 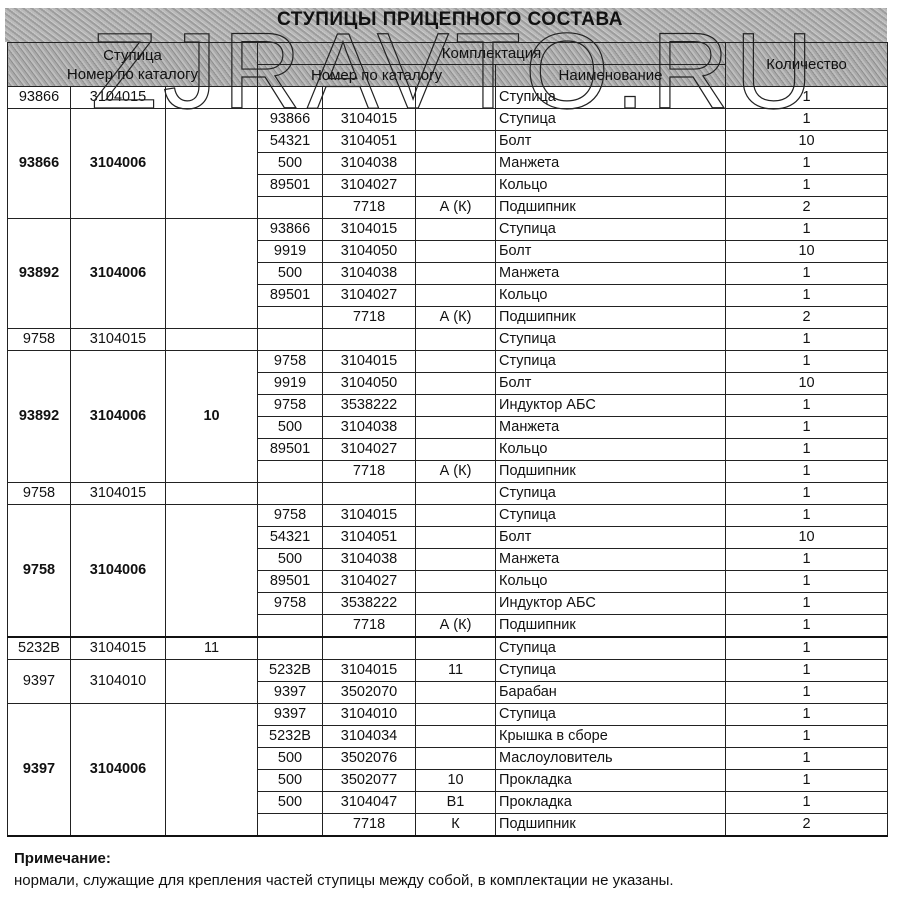 I want to click on note-heading: Примечание:, so click(x=62, y=858).